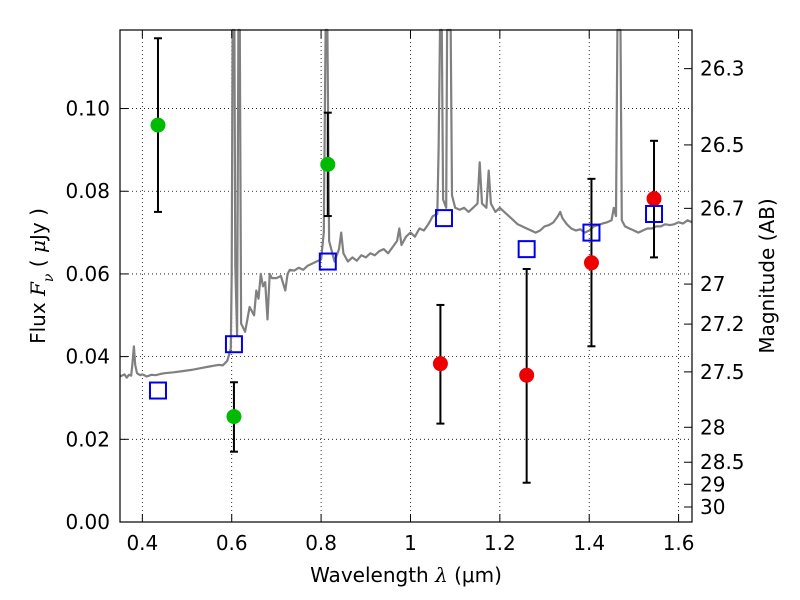  I want to click on x-tick-label: 1.6, so click(679, 543).